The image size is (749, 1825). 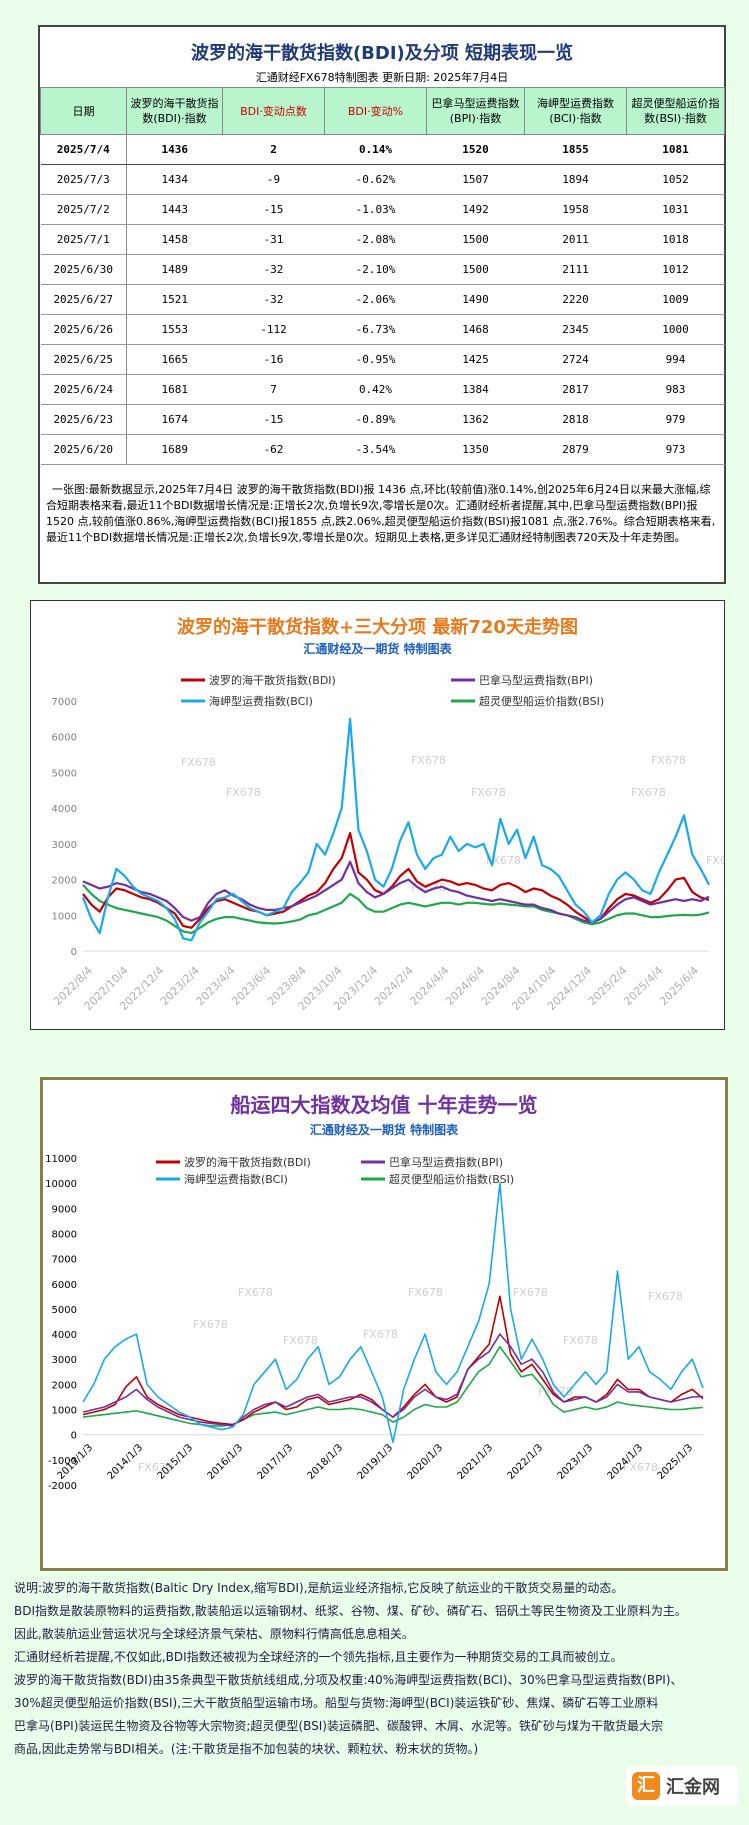 I want to click on table-row: 2025/6/30 1489 -32 -2.10% 1500 2111 1012, so click(x=382, y=269).